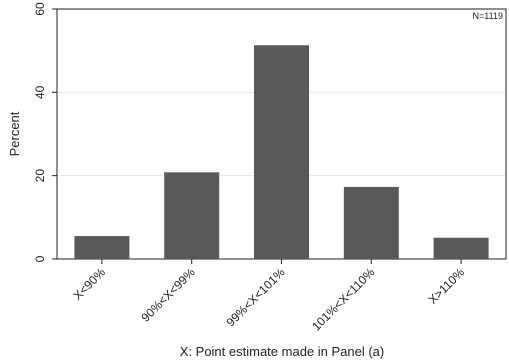 This screenshot has width=509, height=361. Describe the element at coordinates (45, 132) in the screenshot. I see `y-axis: 0 20 40 60` at that location.